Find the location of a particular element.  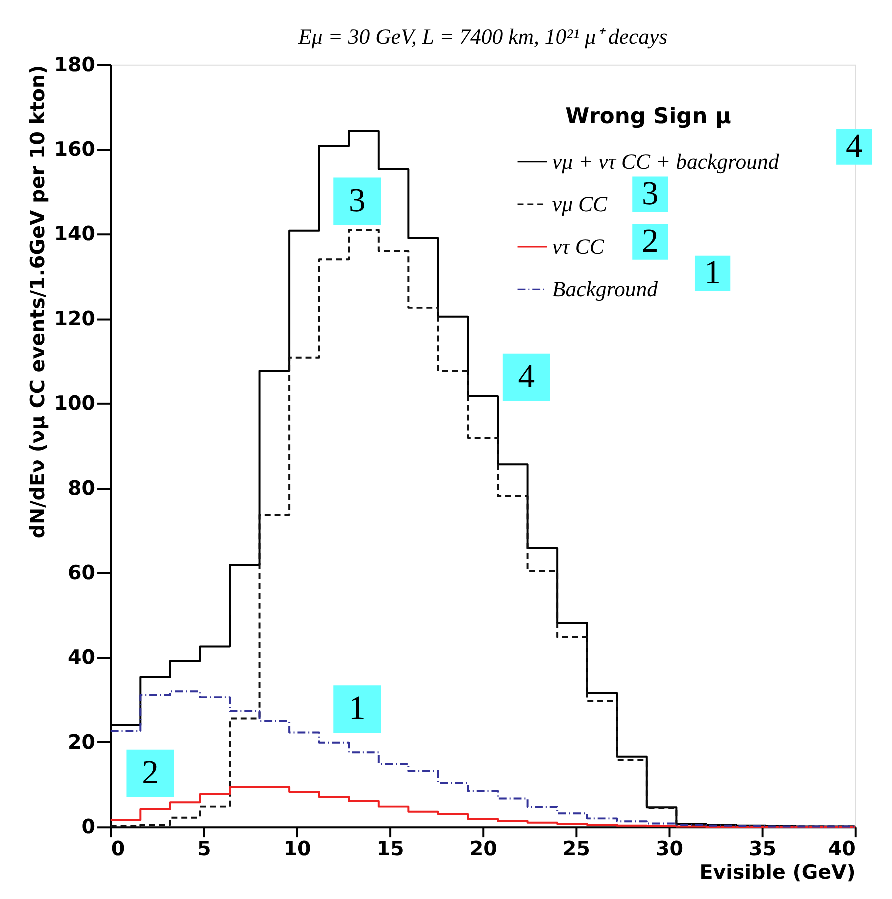

x-tick-label: 20 is located at coordinates (484, 848).